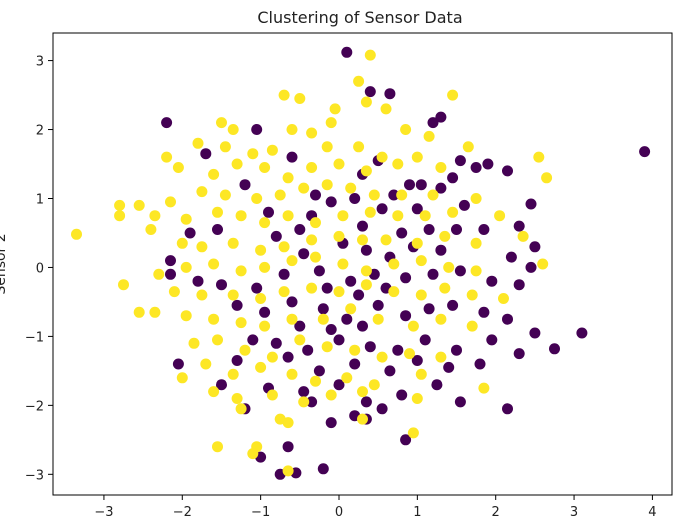 The width and height of the screenshot is (679, 531). What do you see at coordinates (34, 475) in the screenshot?
I see `y-tick-label: −3` at bounding box center [34, 475].